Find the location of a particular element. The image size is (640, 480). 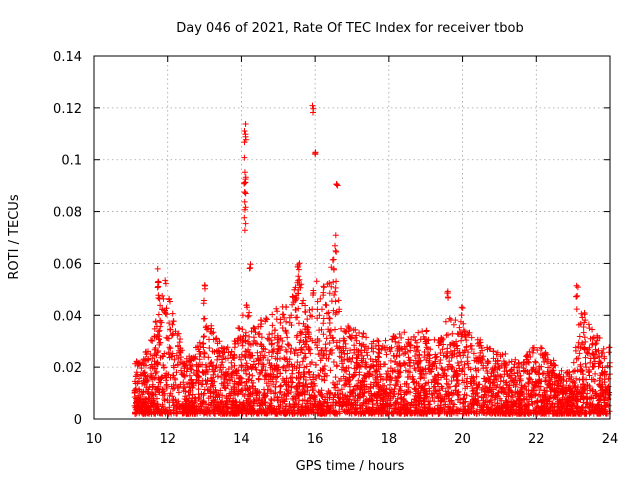

y-tick-label: 0.02 is located at coordinates (67, 368).